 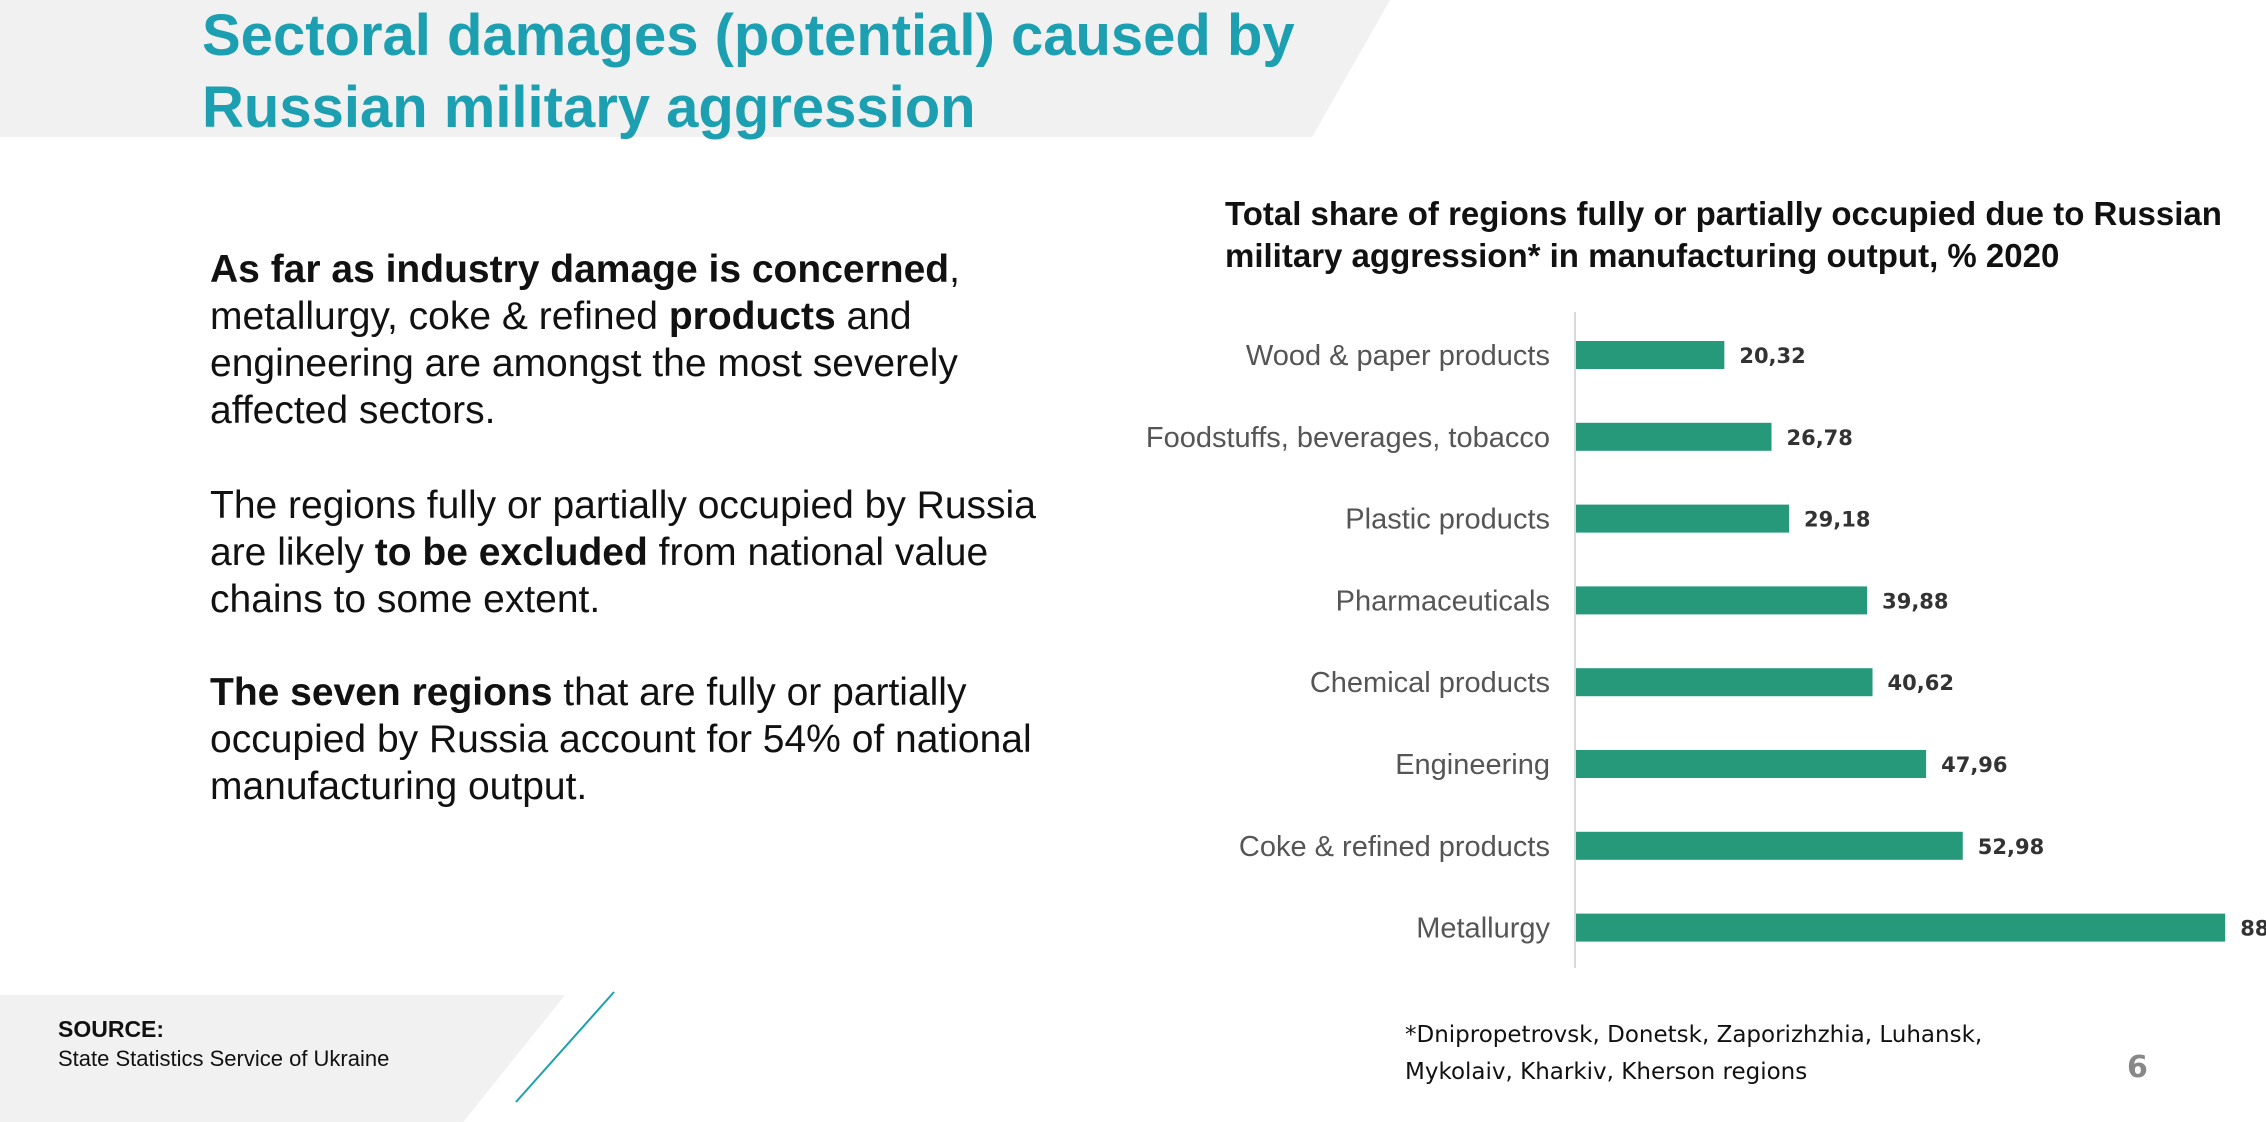 What do you see at coordinates (511, 552) in the screenshot?
I see `para2-bold-1: to be excluded` at bounding box center [511, 552].